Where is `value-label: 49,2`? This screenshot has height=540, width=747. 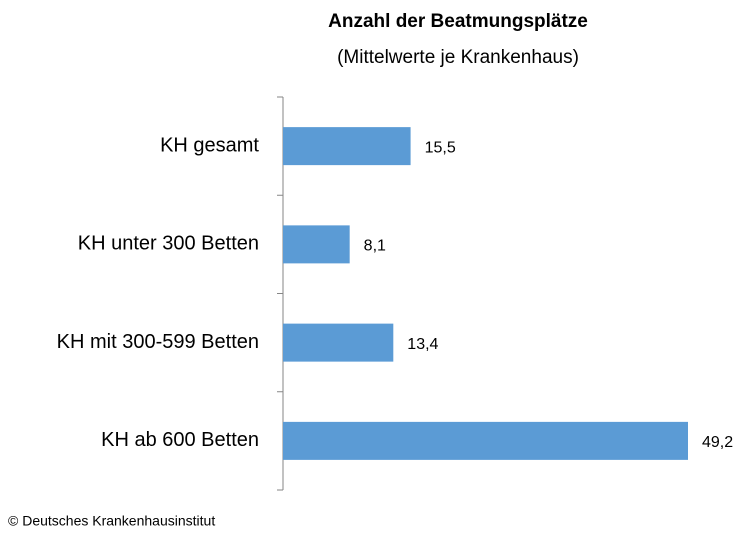
value-label: 49,2 is located at coordinates (717, 442).